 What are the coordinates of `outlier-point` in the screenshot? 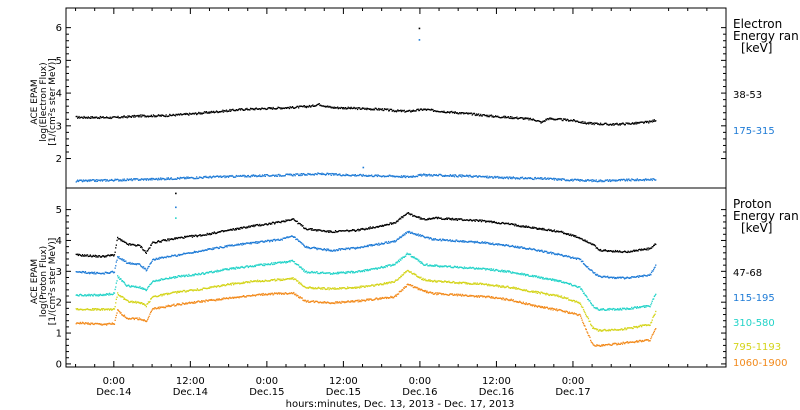 It's located at (363, 167).